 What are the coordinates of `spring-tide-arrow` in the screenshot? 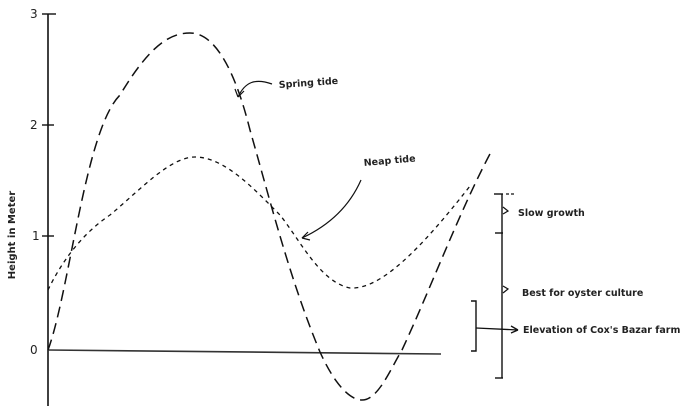 It's located at (255, 89).